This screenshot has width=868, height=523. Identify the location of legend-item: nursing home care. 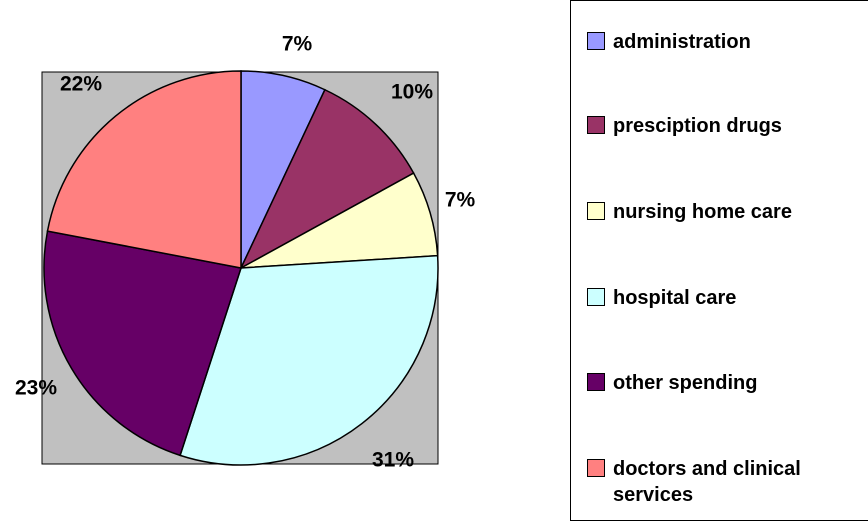
(720, 212).